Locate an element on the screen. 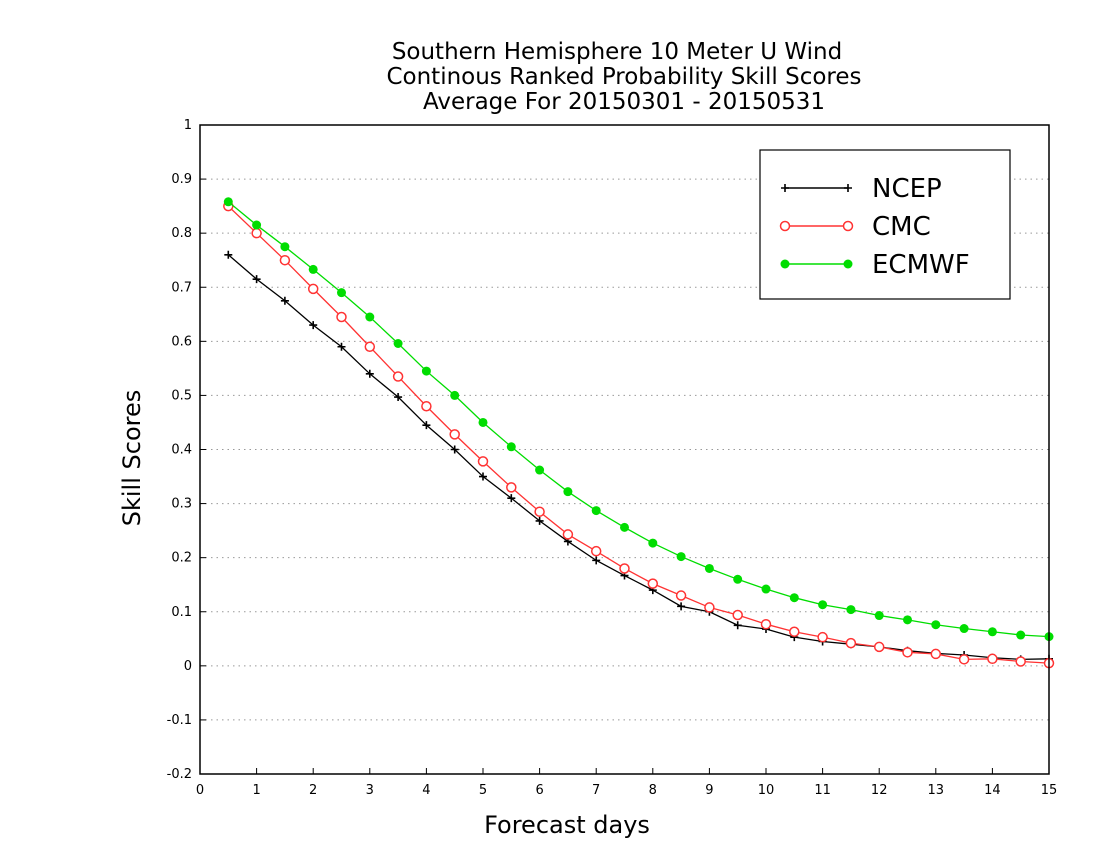 The image size is (1100, 850). y-axis-ticks: 1 0.9 0.8 0.7 0.6 0.5 0.4 0.3 0.2 0.1 0 -0.1 -0.2 is located at coordinates (186, 450).